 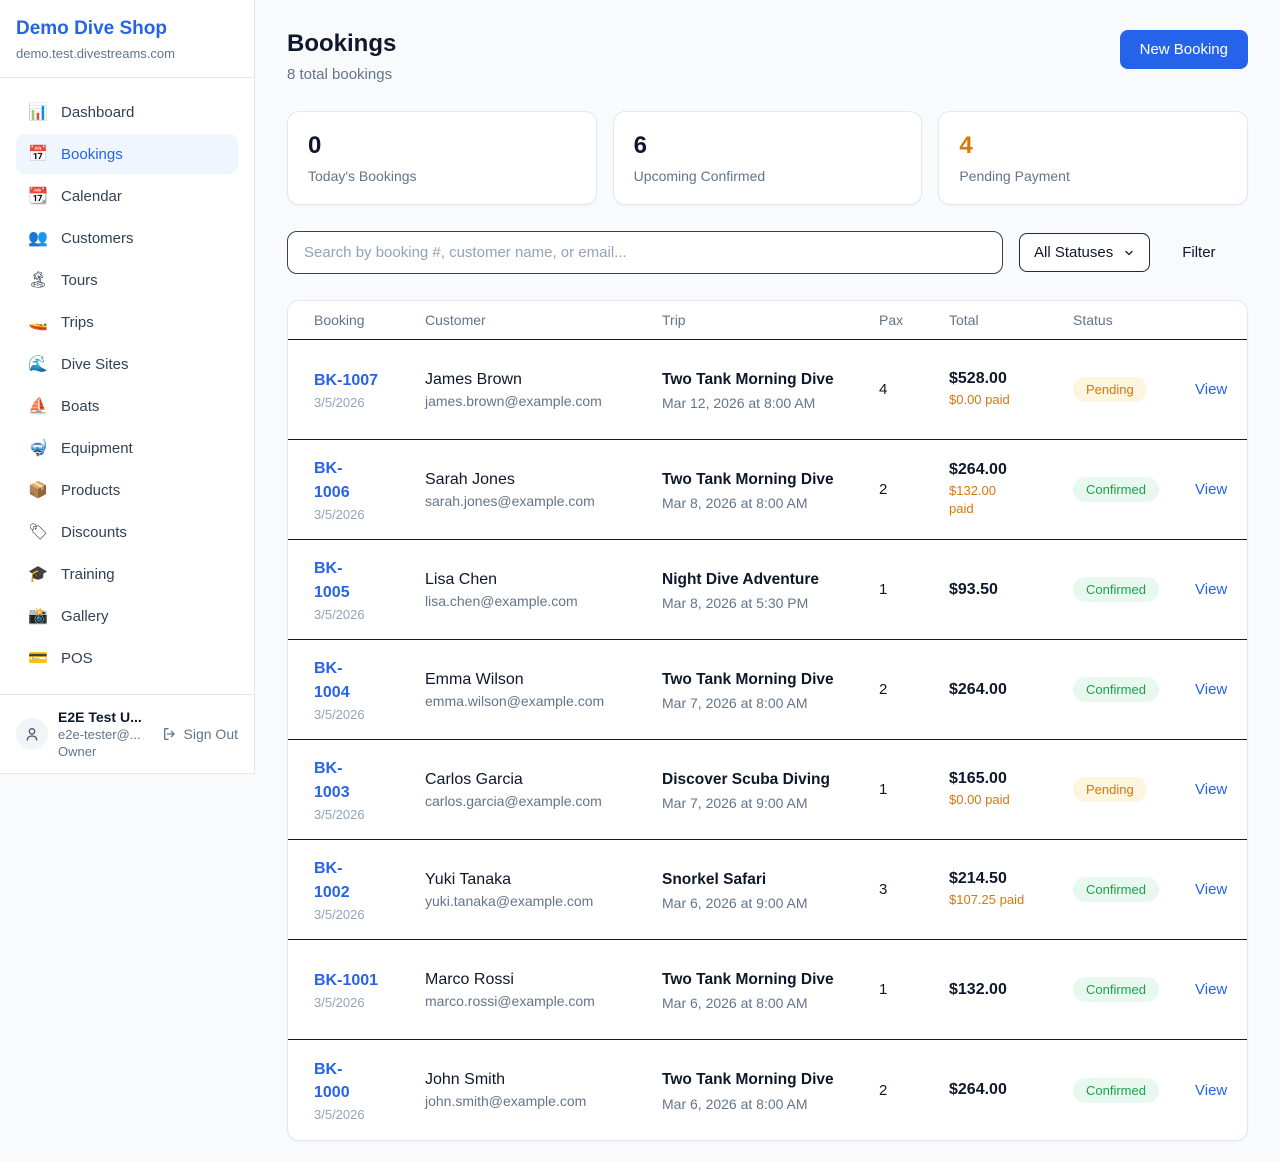 What do you see at coordinates (38, 364) in the screenshot?
I see `dive-sites-icon: 🌊` at bounding box center [38, 364].